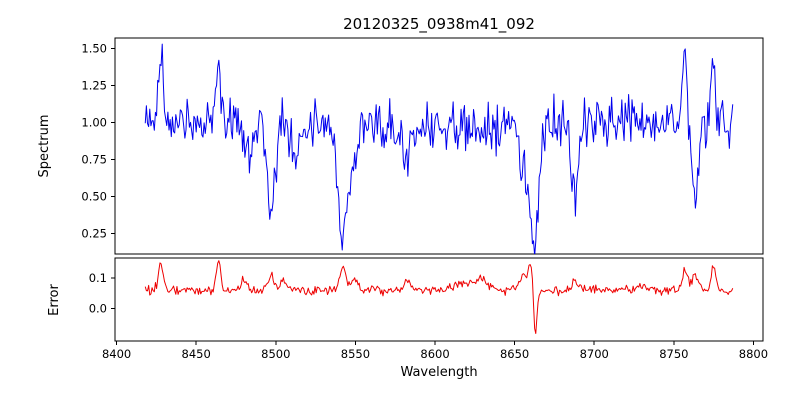 The width and height of the screenshot is (800, 404). Describe the element at coordinates (753, 354) in the screenshot. I see `xtick-label: 8800` at that location.